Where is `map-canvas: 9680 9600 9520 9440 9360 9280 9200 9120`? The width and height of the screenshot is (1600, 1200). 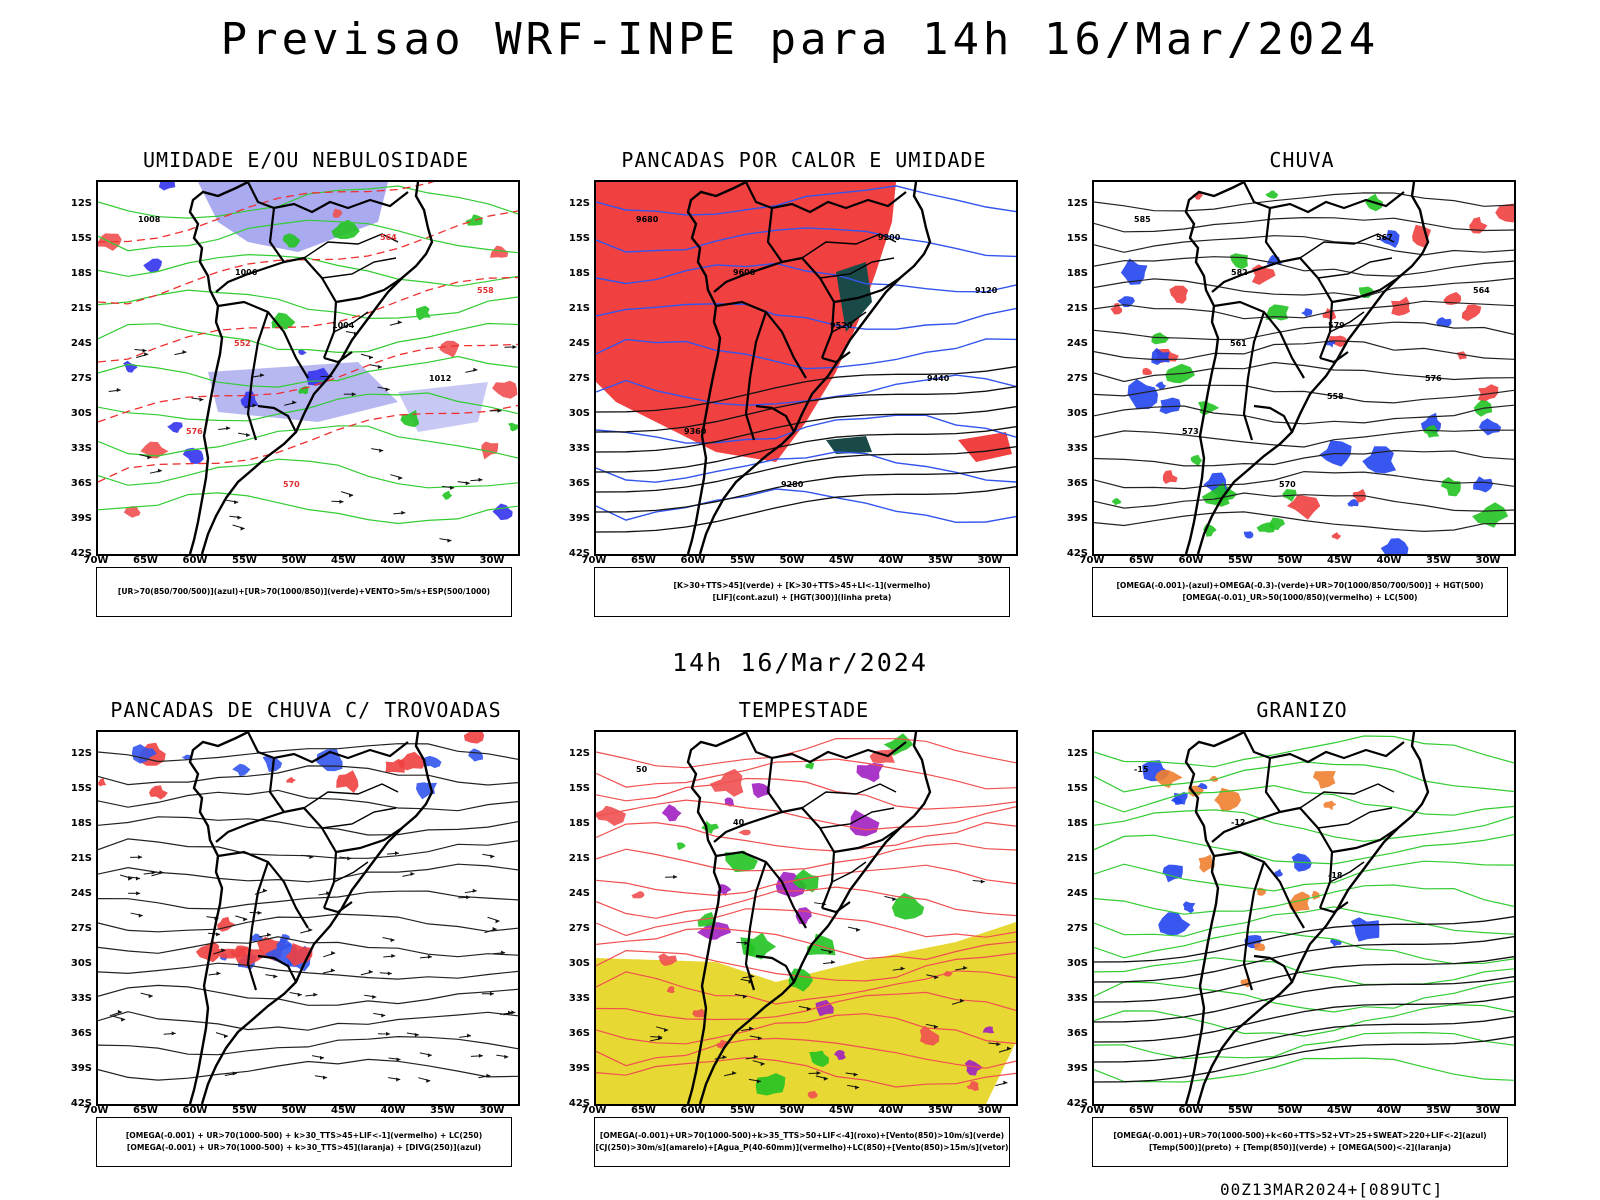
map-canvas: 9680 9600 9520 9440 9360 9280 9200 9120 is located at coordinates (806, 368).